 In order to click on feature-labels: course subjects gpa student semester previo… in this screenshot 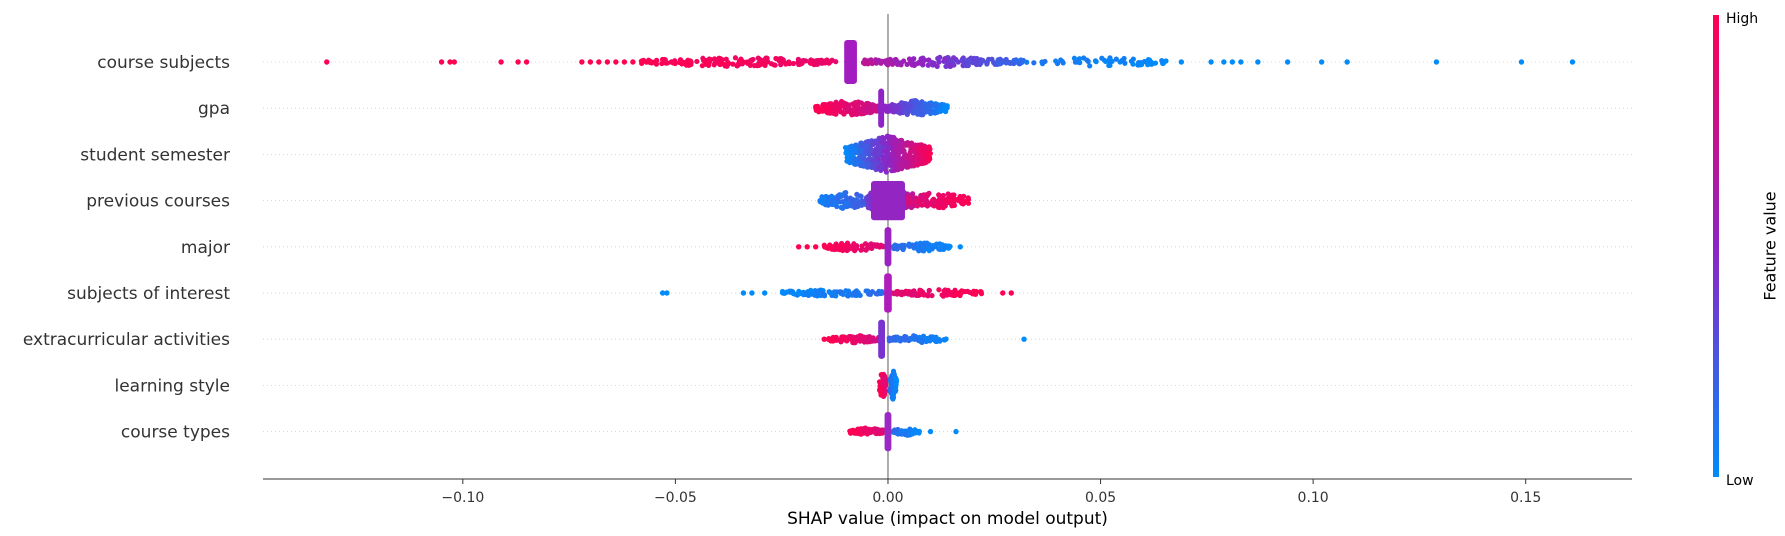, I will do `click(126, 248)`.